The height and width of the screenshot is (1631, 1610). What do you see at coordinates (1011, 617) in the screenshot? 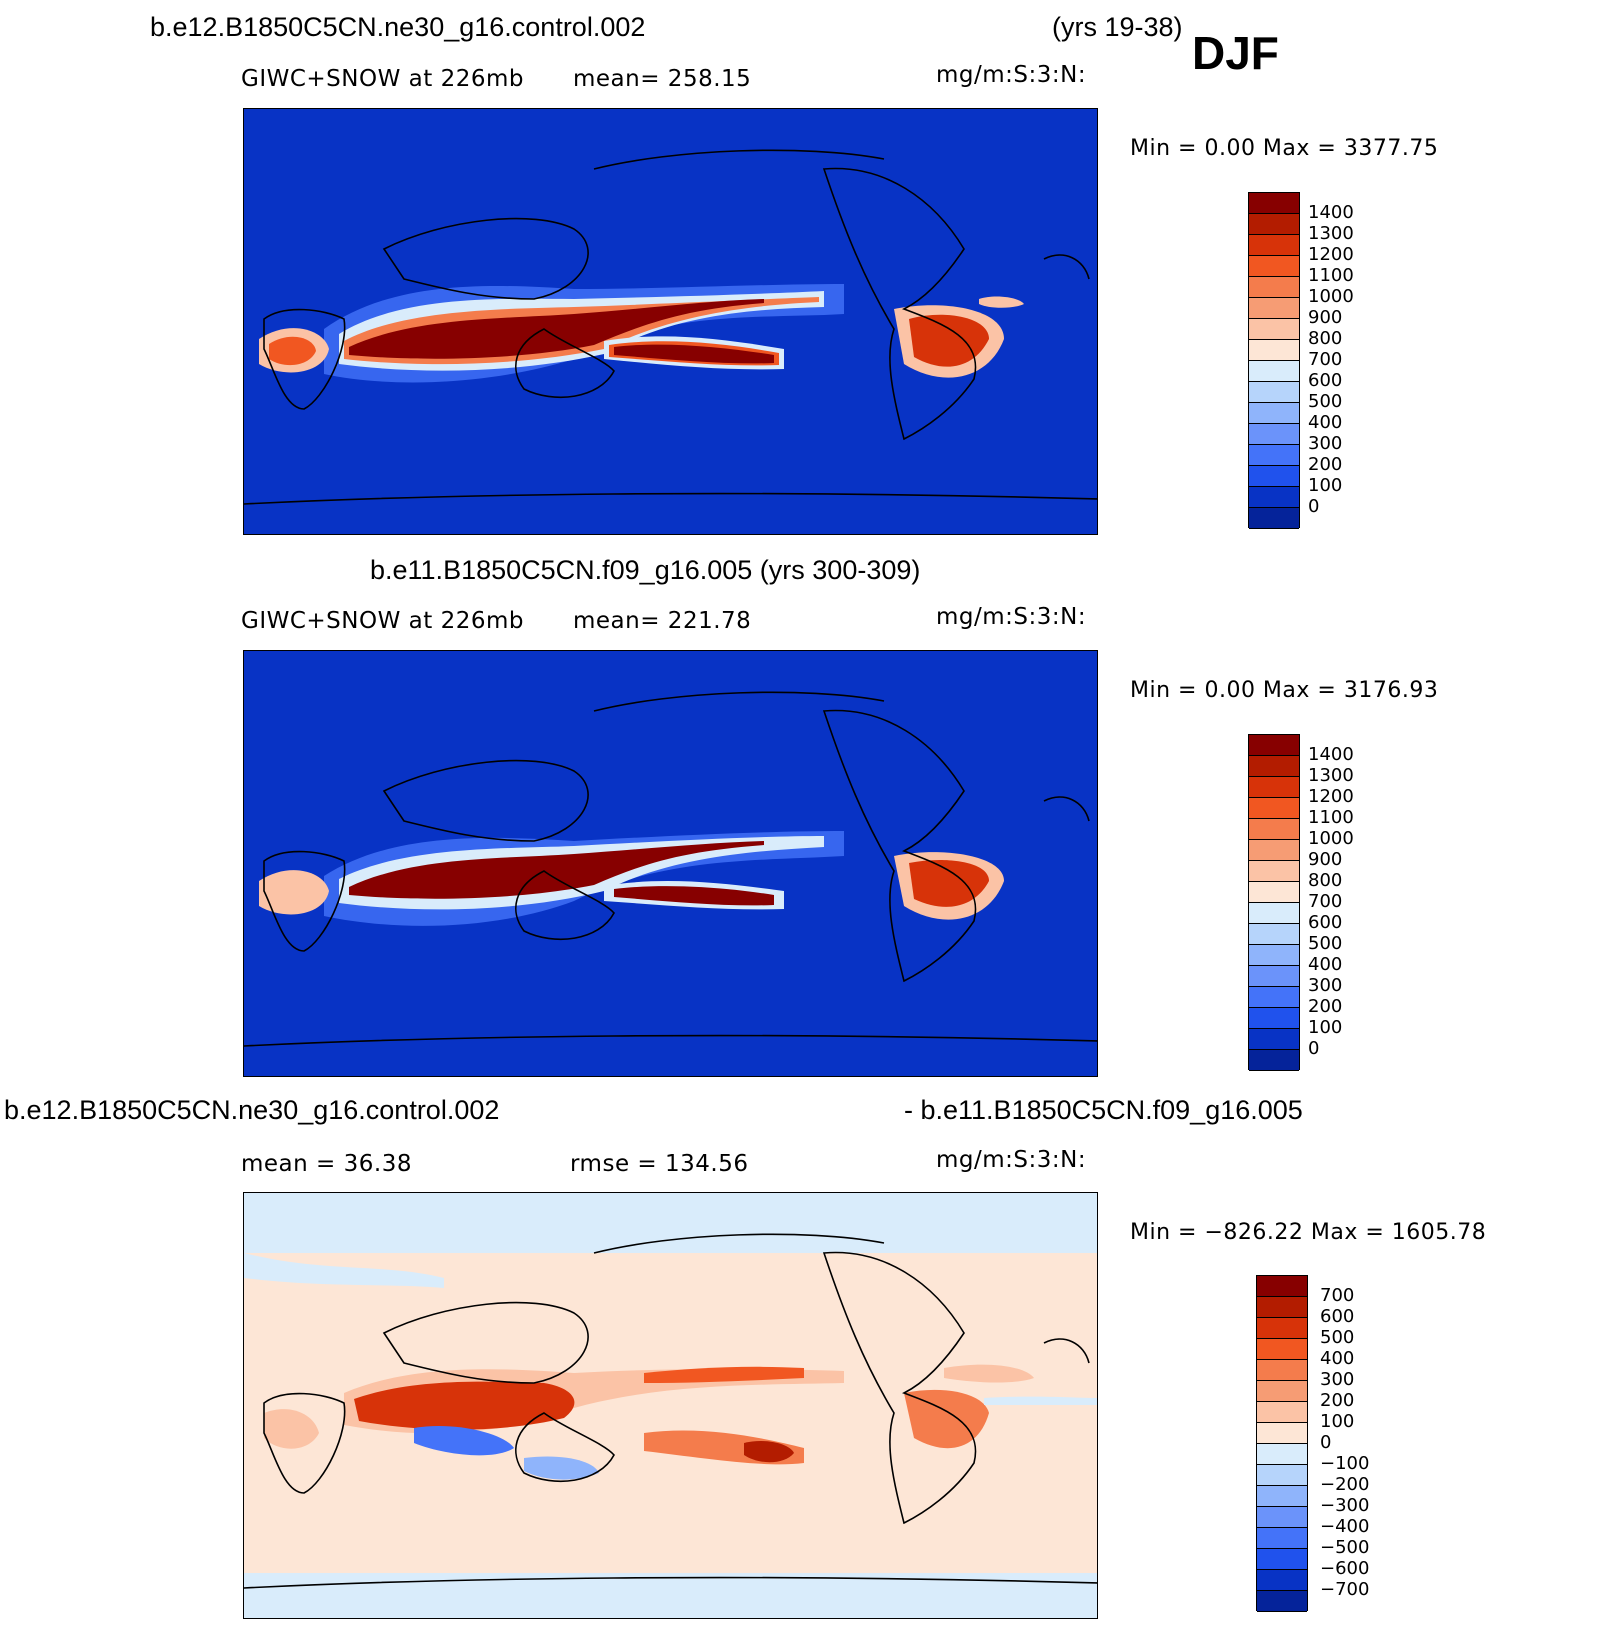
I see `panel2-units: mg/m:S:3:N:` at bounding box center [1011, 617].